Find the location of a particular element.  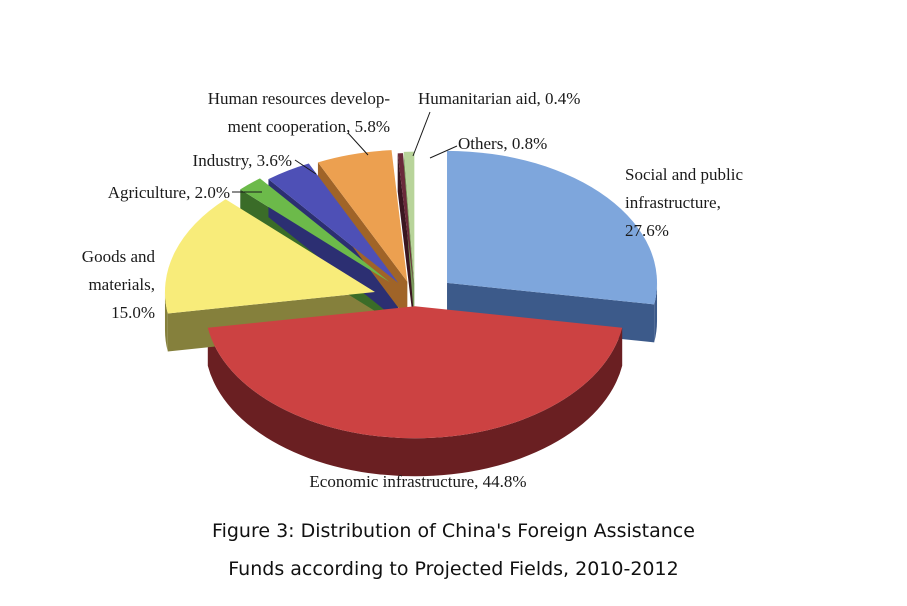

leader-line-humanitarian-aid is located at coordinates (421, 134).